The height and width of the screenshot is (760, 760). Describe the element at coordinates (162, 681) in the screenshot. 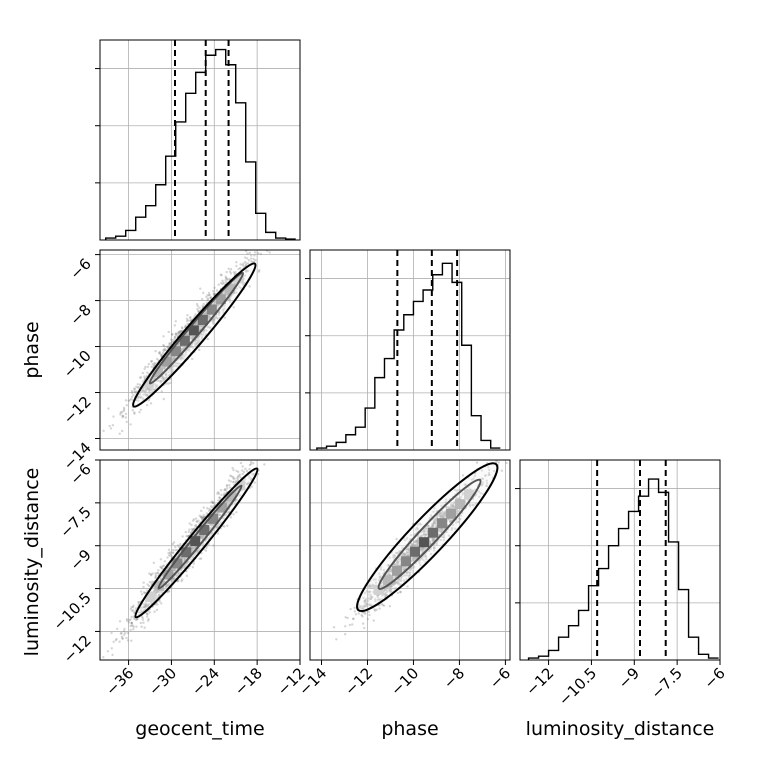

I see `x-tick-label: −30` at that location.